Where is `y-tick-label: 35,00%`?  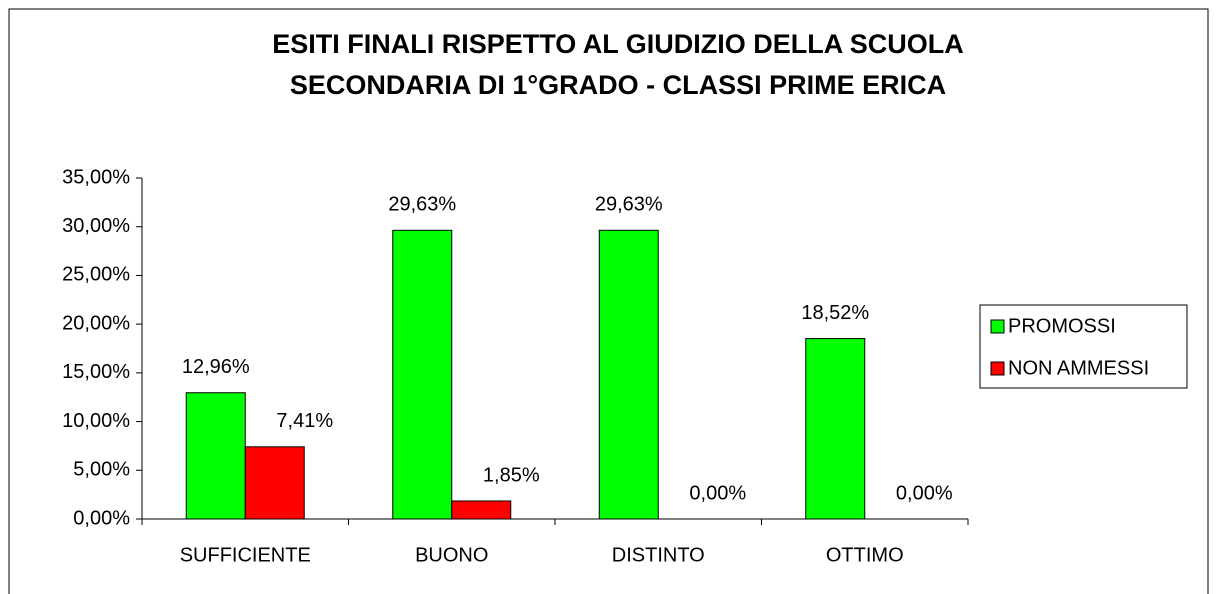
y-tick-label: 35,00% is located at coordinates (96, 177).